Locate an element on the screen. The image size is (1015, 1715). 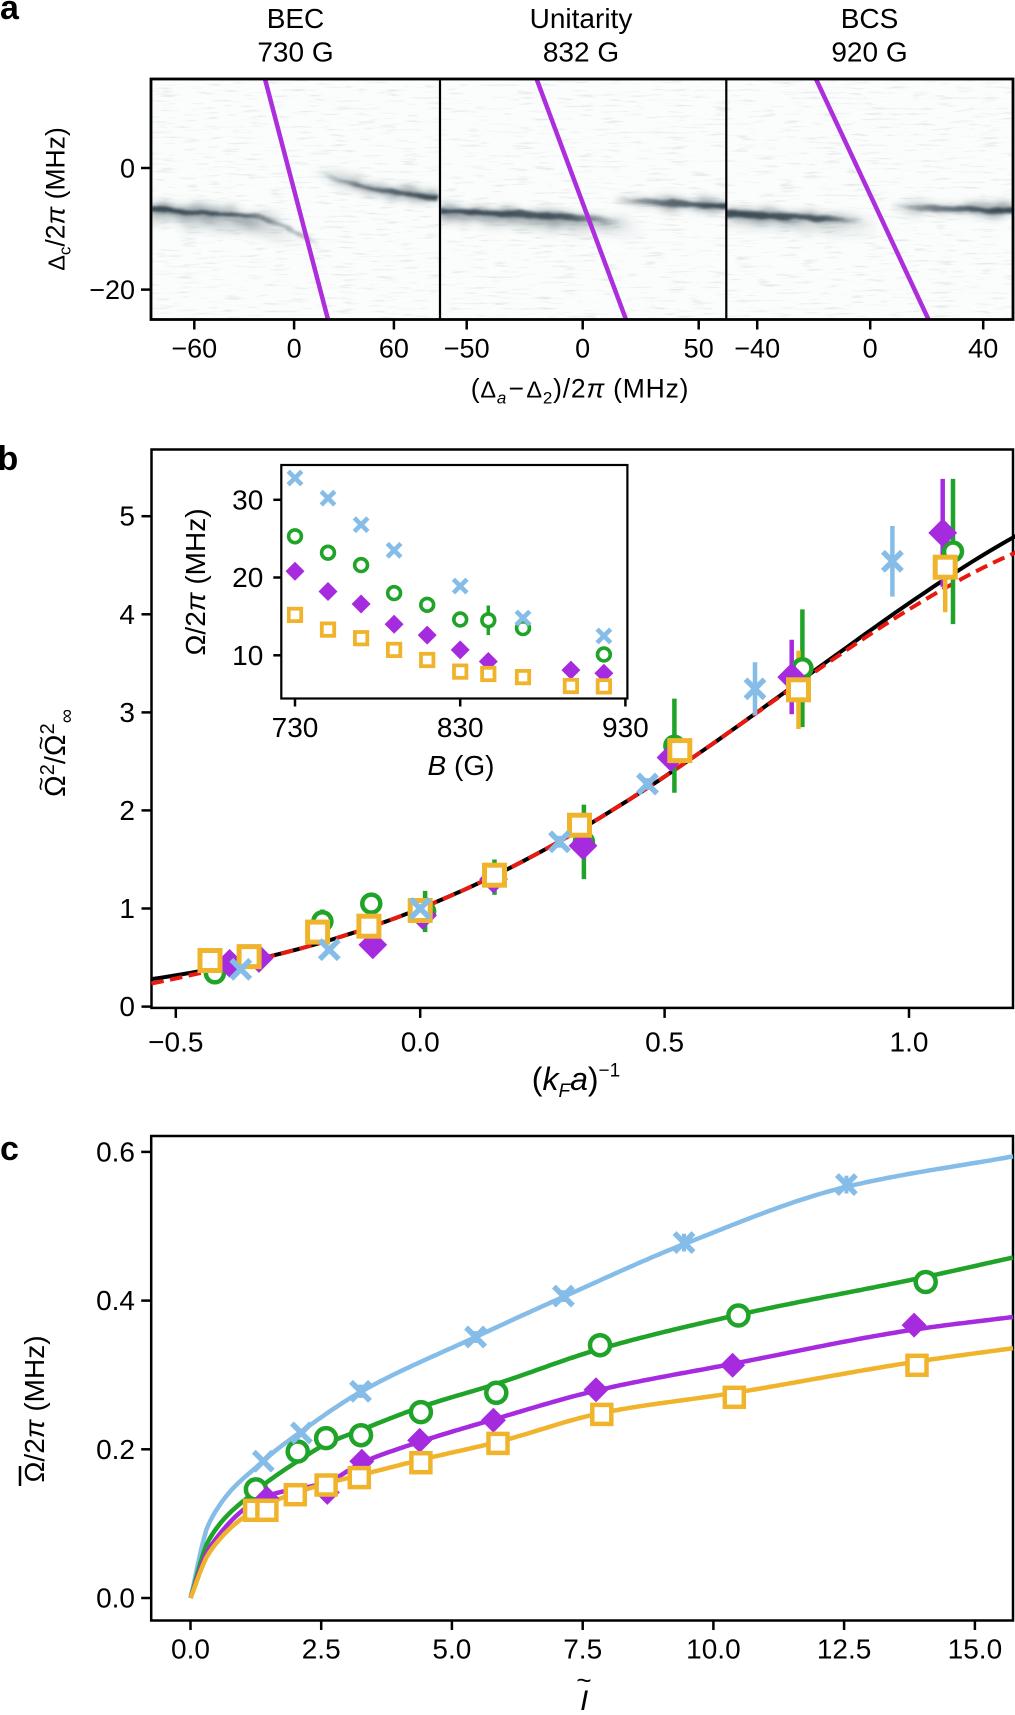
svg-text: Δc/2π (MHz) is located at coordinates (58, 199).